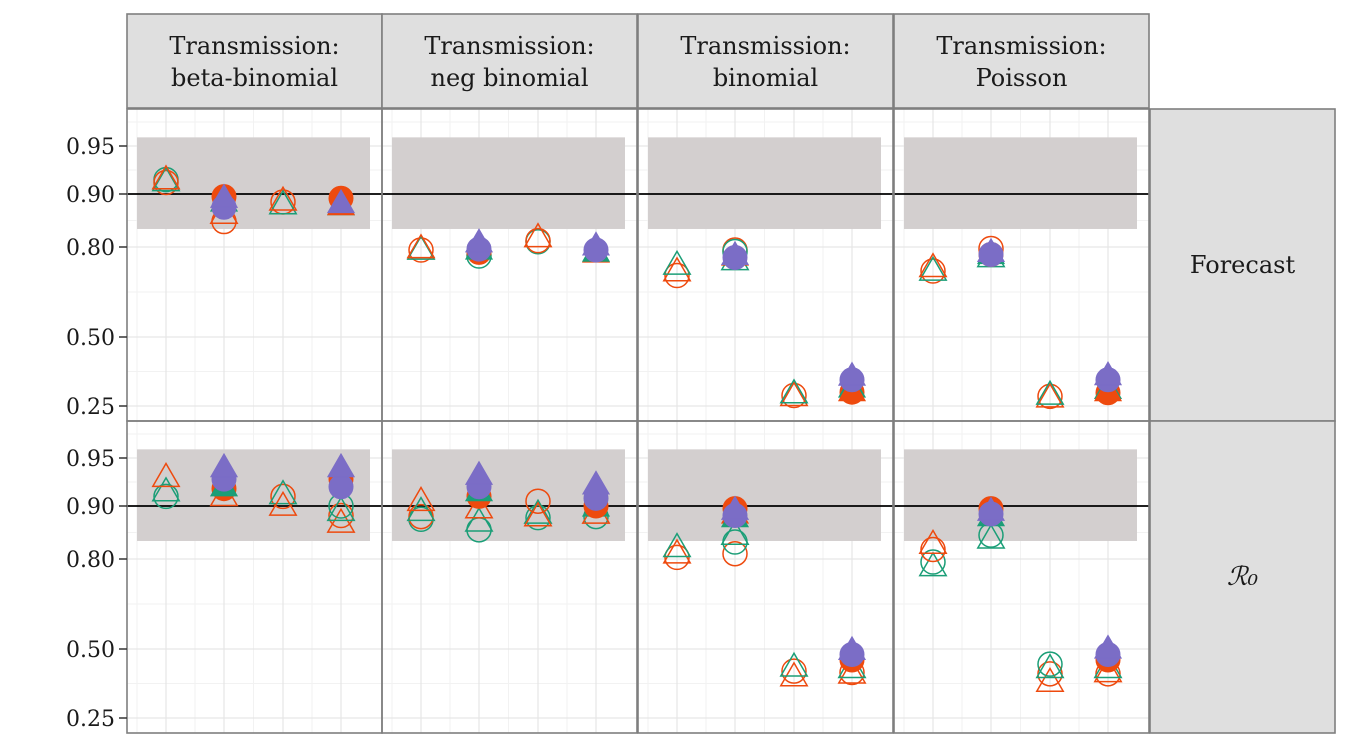 The height and width of the screenshot is (735, 1370). Describe the element at coordinates (765, 78) in the screenshot. I see `column-strip-line2: binomial` at that location.